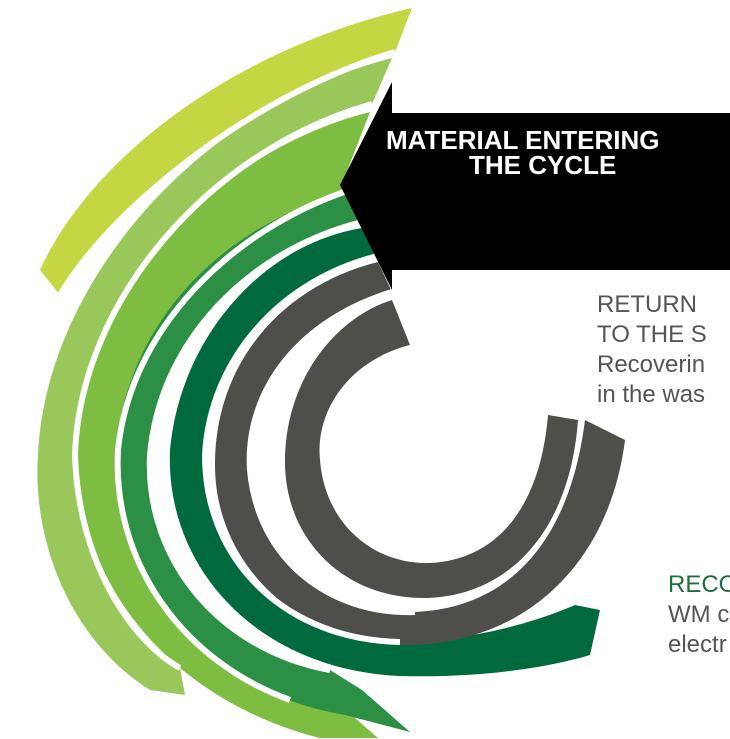  What do you see at coordinates (652, 334) in the screenshot?
I see `return-callout-line-2: TO THE S` at bounding box center [652, 334].